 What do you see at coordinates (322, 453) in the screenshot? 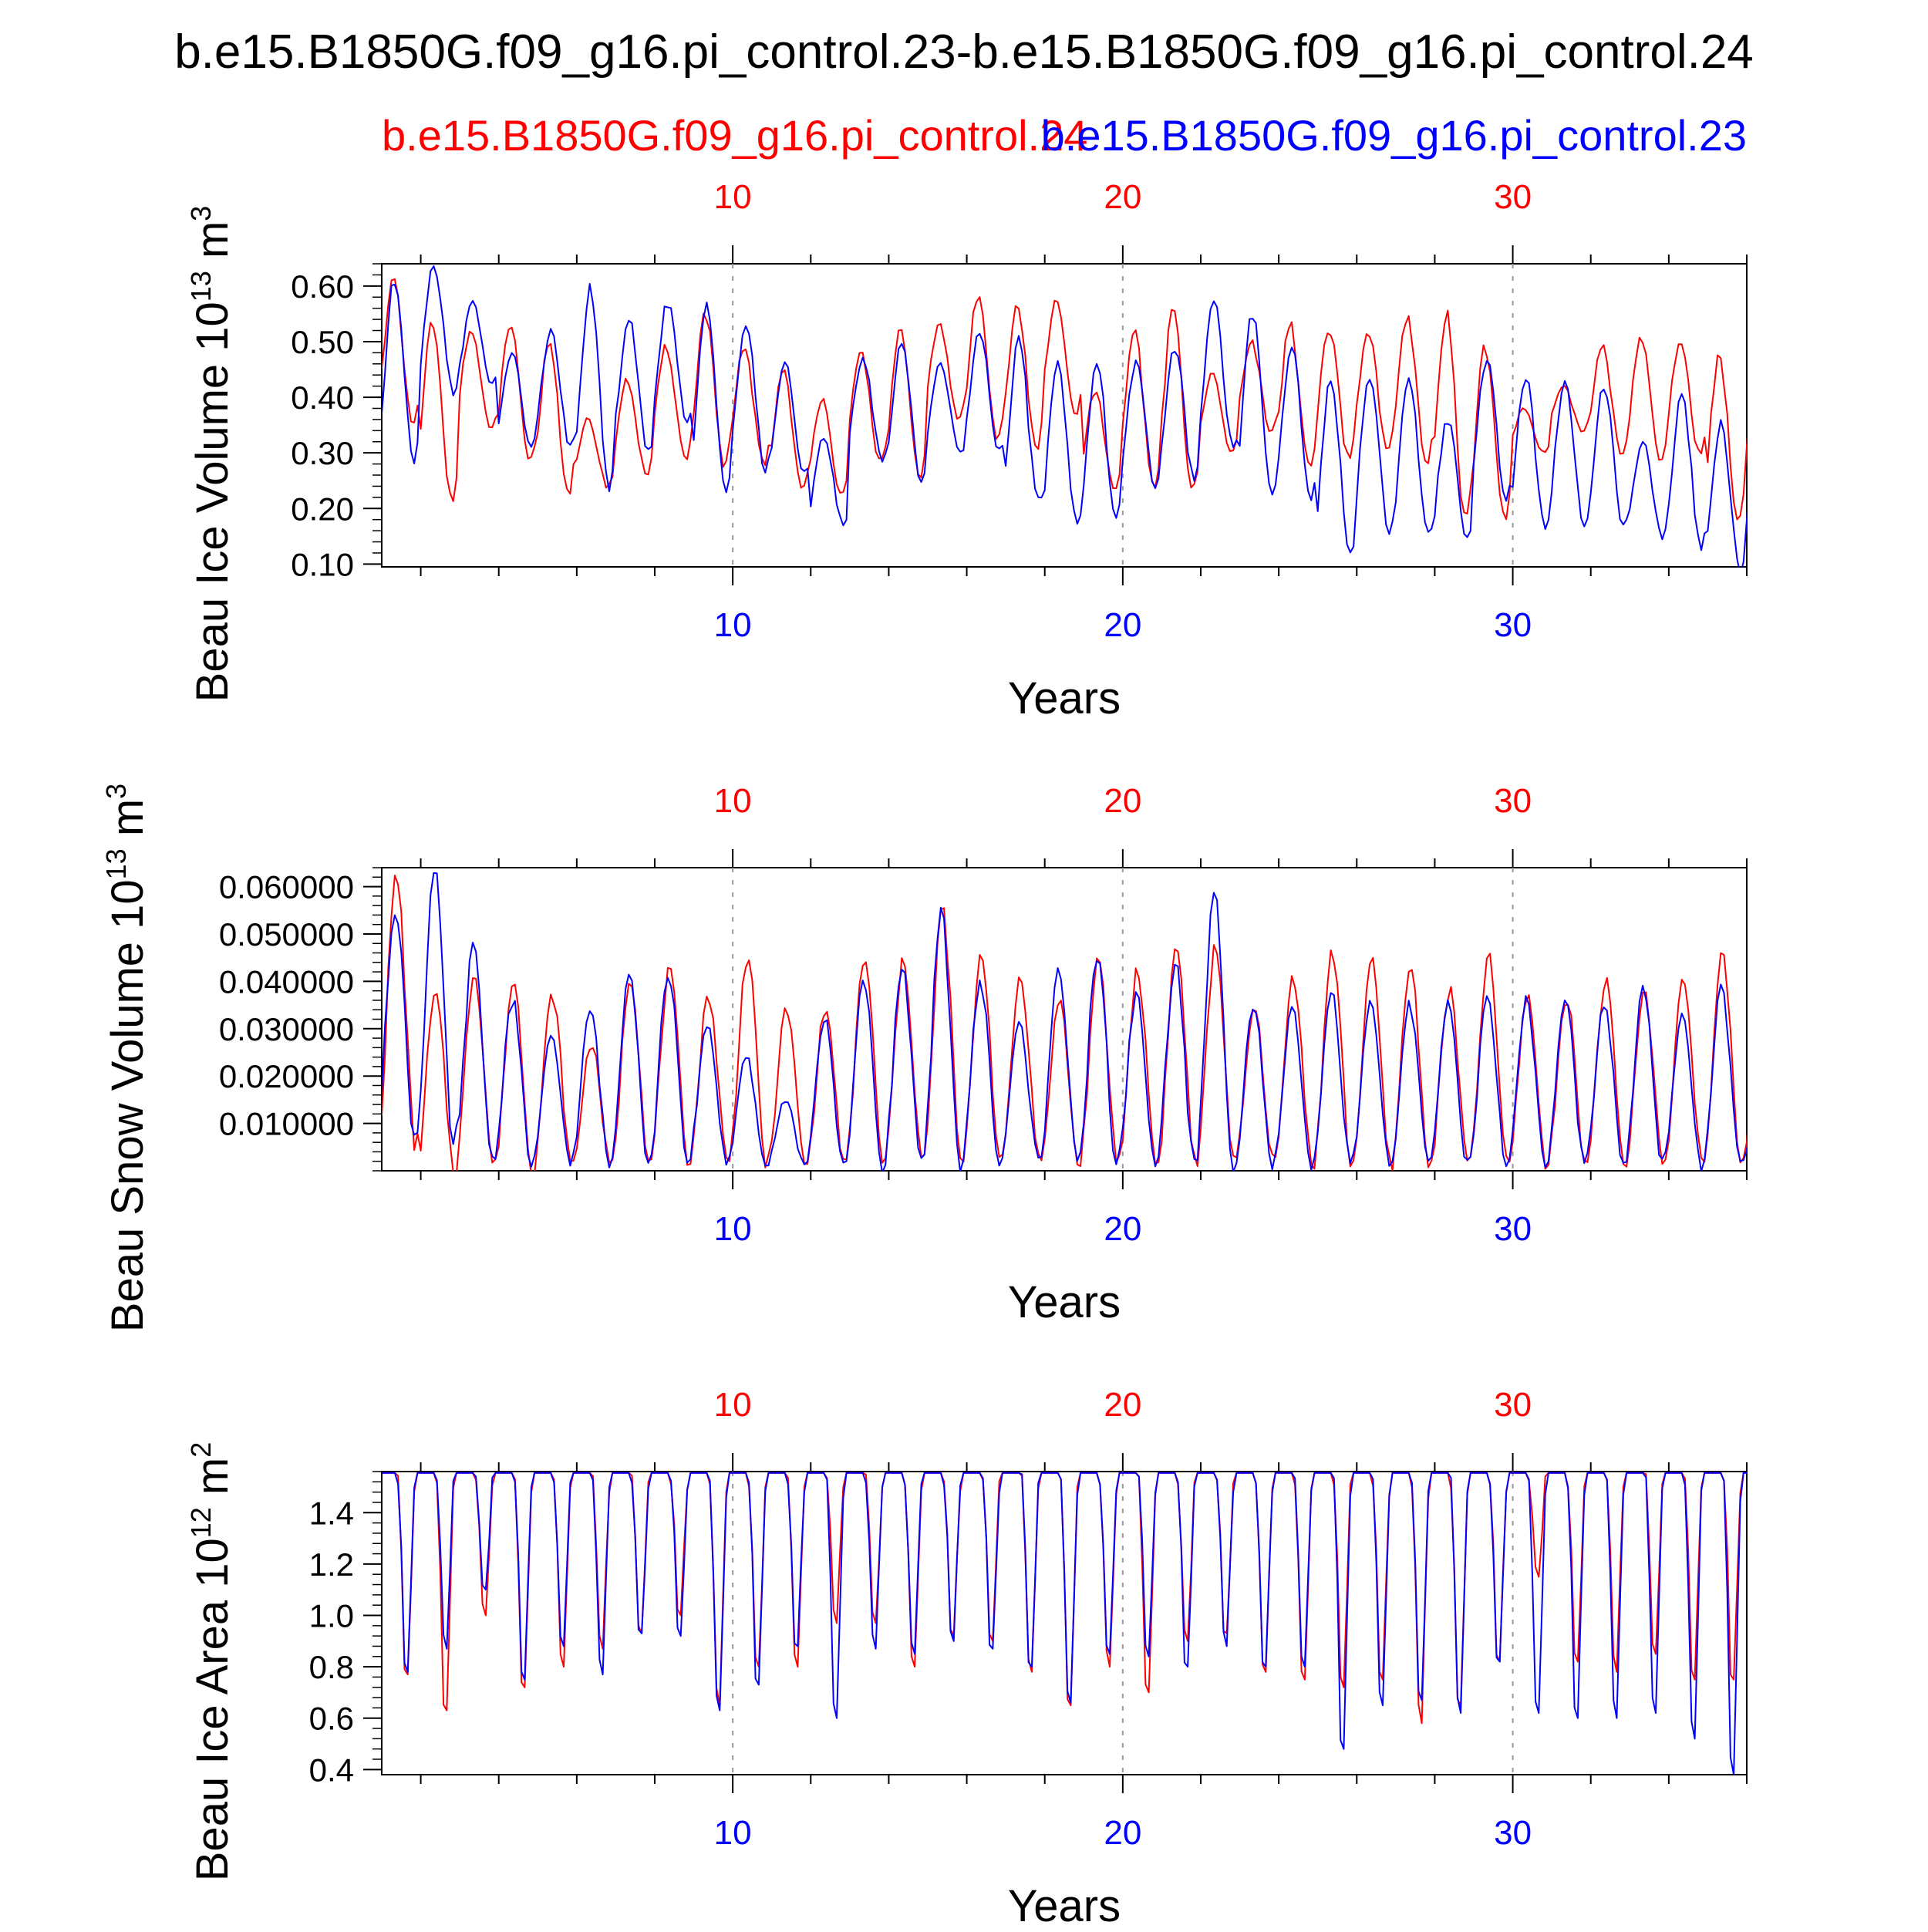
I see `y-tick-label: 0.30` at bounding box center [322, 453].